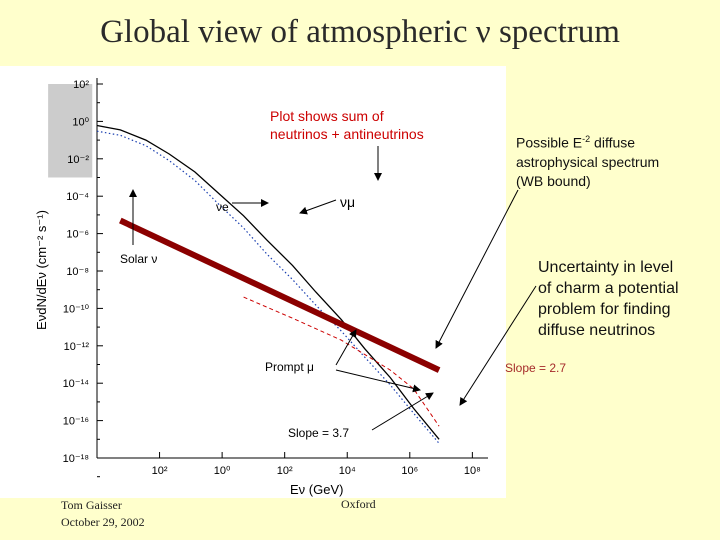 Image resolution: width=720 pixels, height=540 pixels. Describe the element at coordinates (498, 345) in the screenshot. I see `arrow-charm` at that location.